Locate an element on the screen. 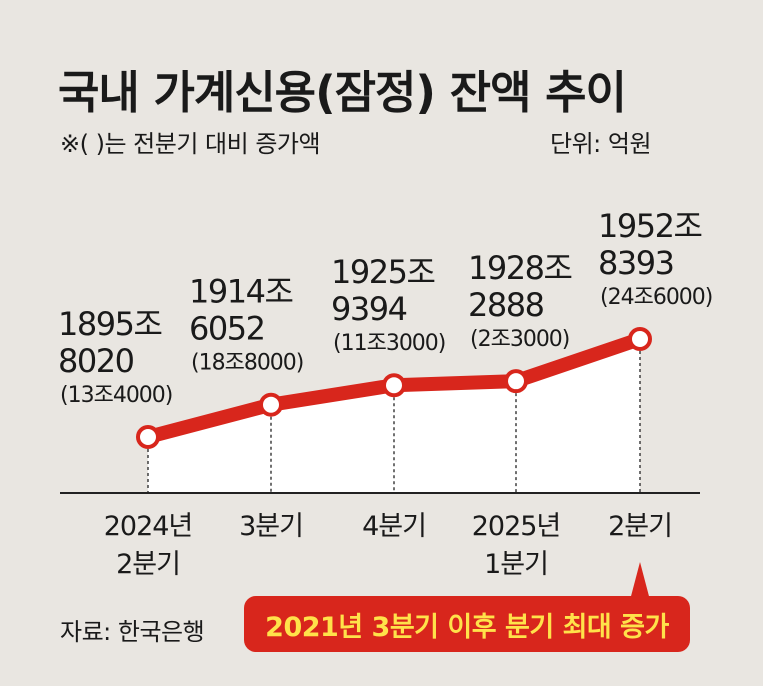 The width and height of the screenshot is (763, 686). value-label: 9394 is located at coordinates (369, 309).